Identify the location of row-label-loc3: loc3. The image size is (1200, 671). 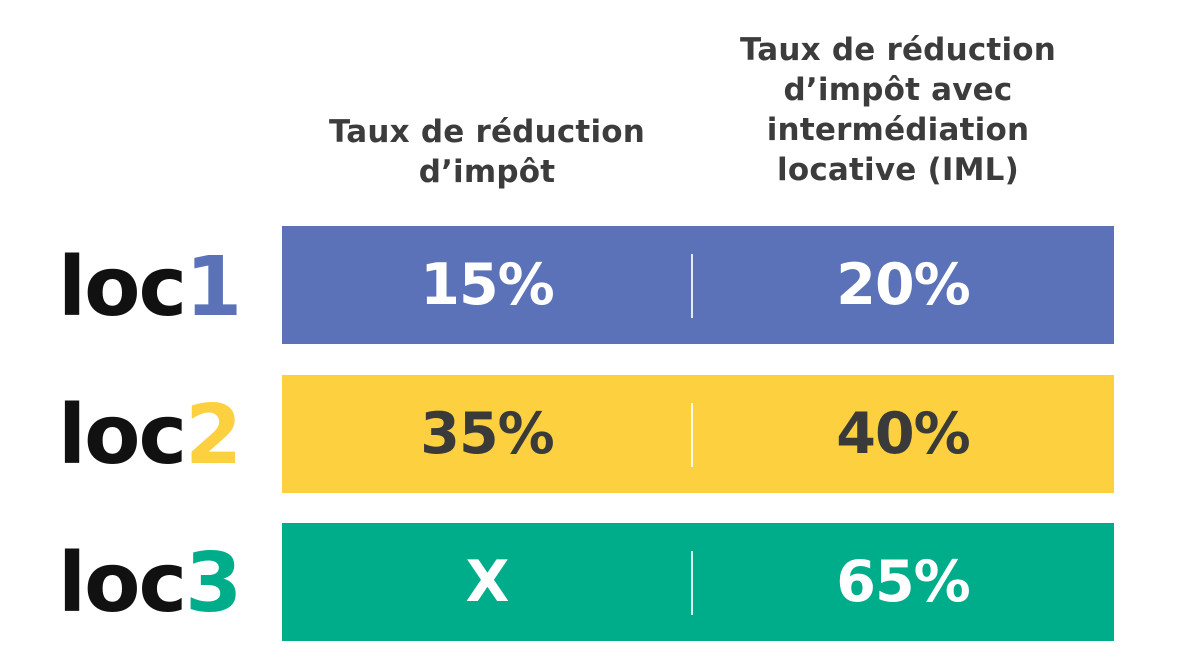
(158, 584).